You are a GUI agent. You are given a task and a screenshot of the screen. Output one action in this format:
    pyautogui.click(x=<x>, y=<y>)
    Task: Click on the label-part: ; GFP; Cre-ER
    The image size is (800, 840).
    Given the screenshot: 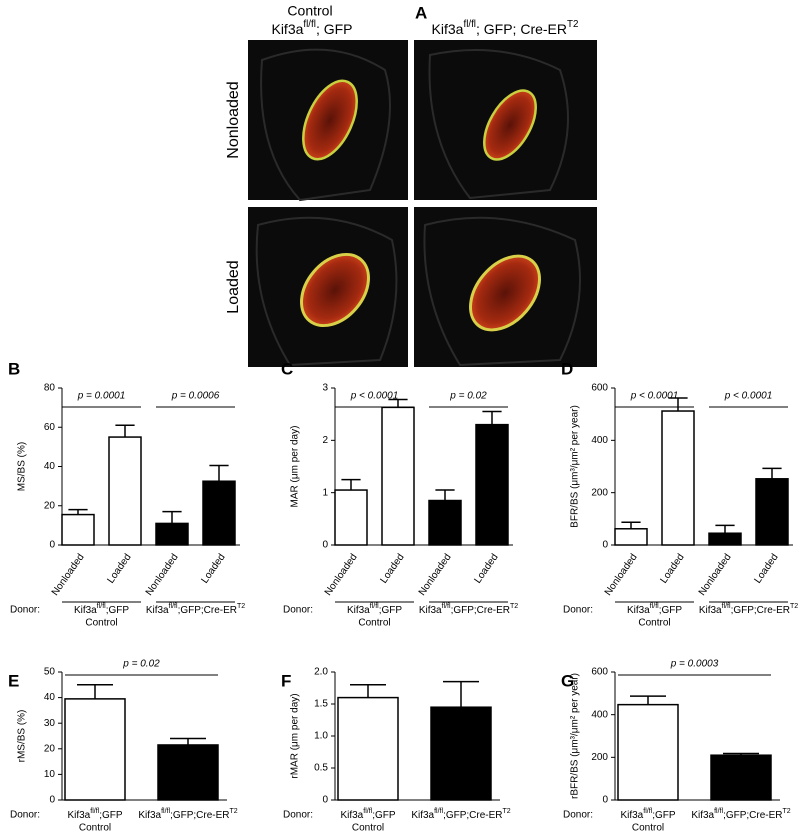 What is the action you would take?
    pyautogui.click(x=521, y=29)
    